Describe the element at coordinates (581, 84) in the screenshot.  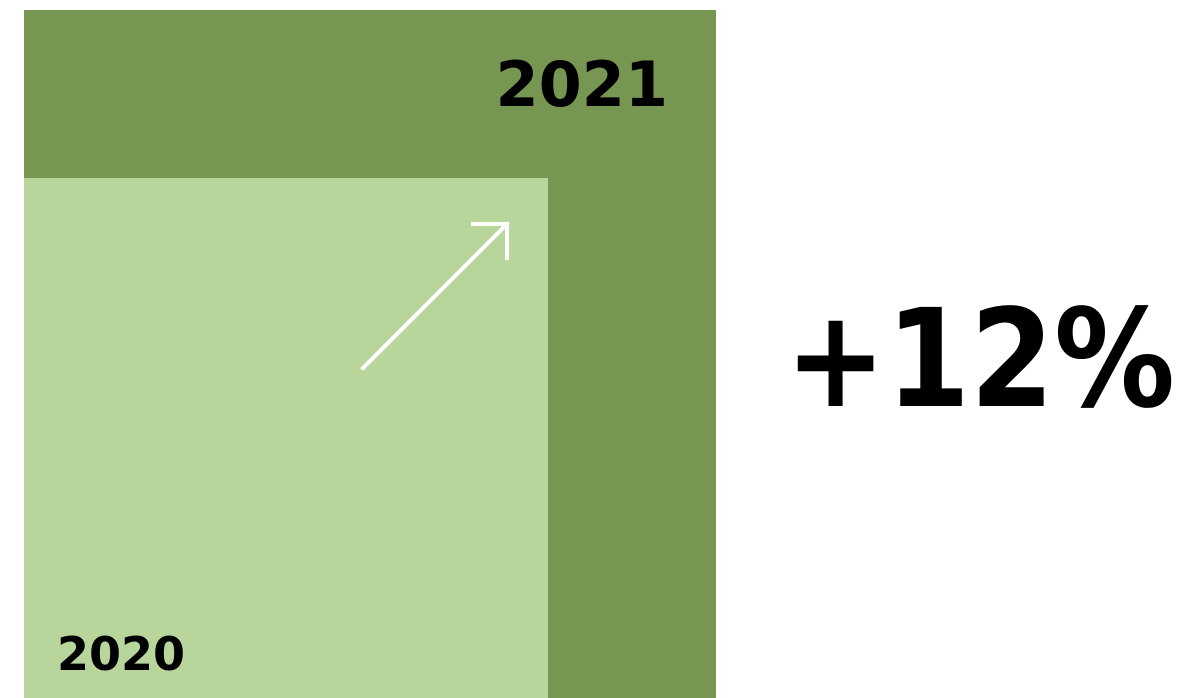
I see `label-2021: 2021` at that location.